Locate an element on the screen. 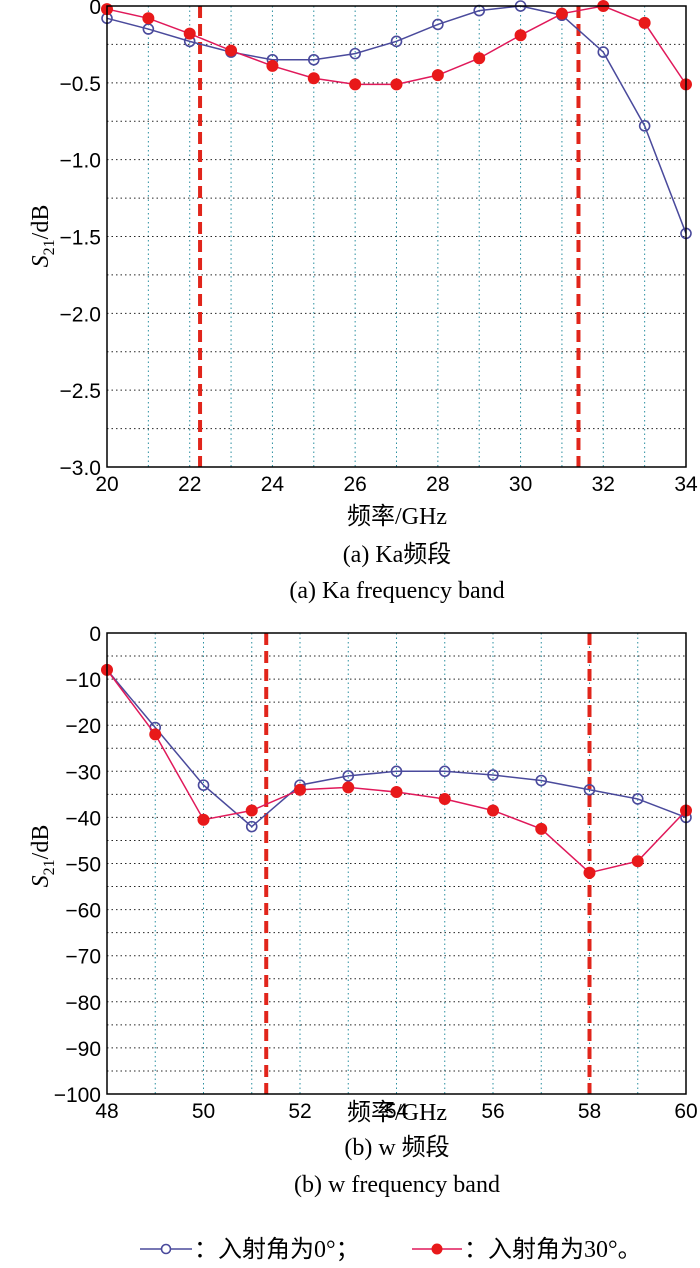  panel-b-x-axis-label: 频率/GHz is located at coordinates (397, 1112).